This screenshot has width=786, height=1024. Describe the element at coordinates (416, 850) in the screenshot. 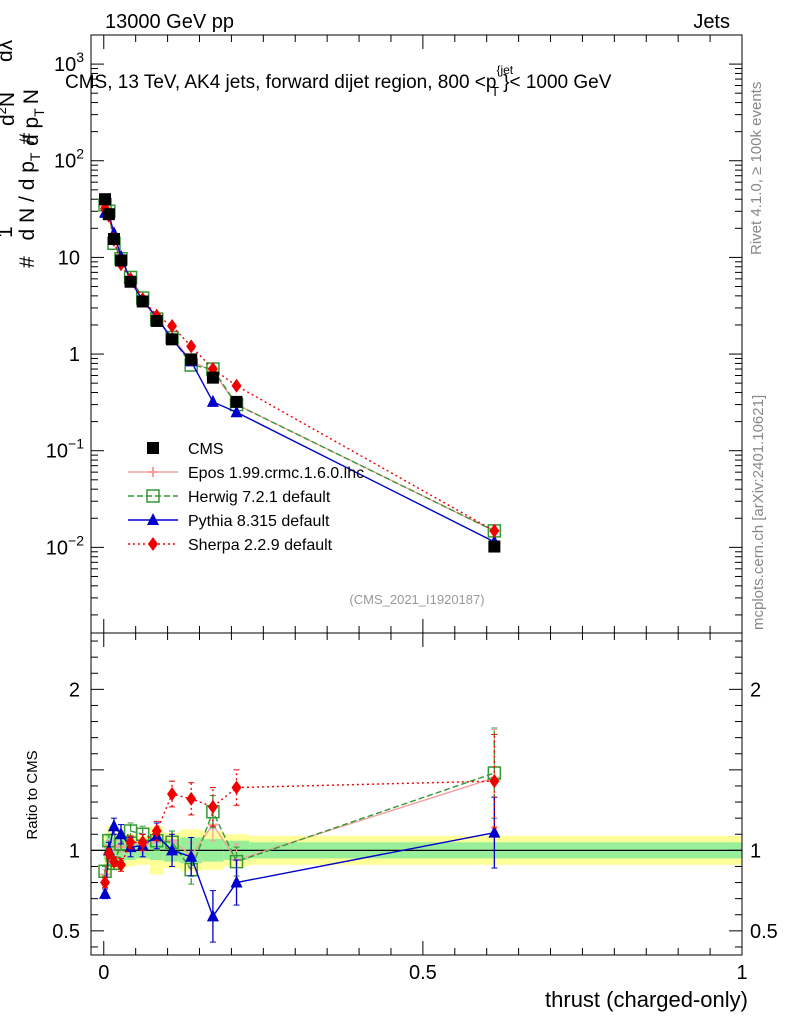

I see `ratio-uncertainty-bands` at that location.